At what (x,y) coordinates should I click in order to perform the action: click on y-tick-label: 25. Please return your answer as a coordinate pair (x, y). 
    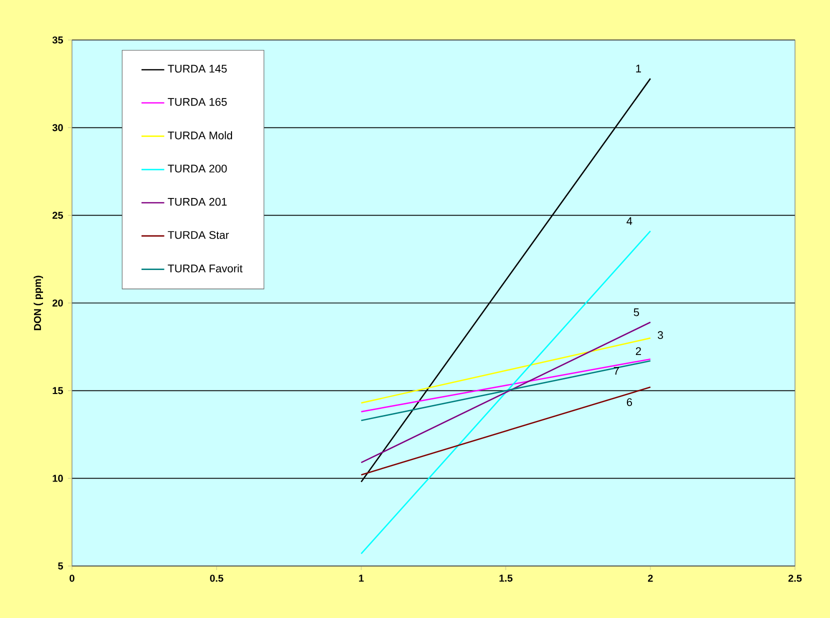
    Looking at the image, I should click on (58, 215).